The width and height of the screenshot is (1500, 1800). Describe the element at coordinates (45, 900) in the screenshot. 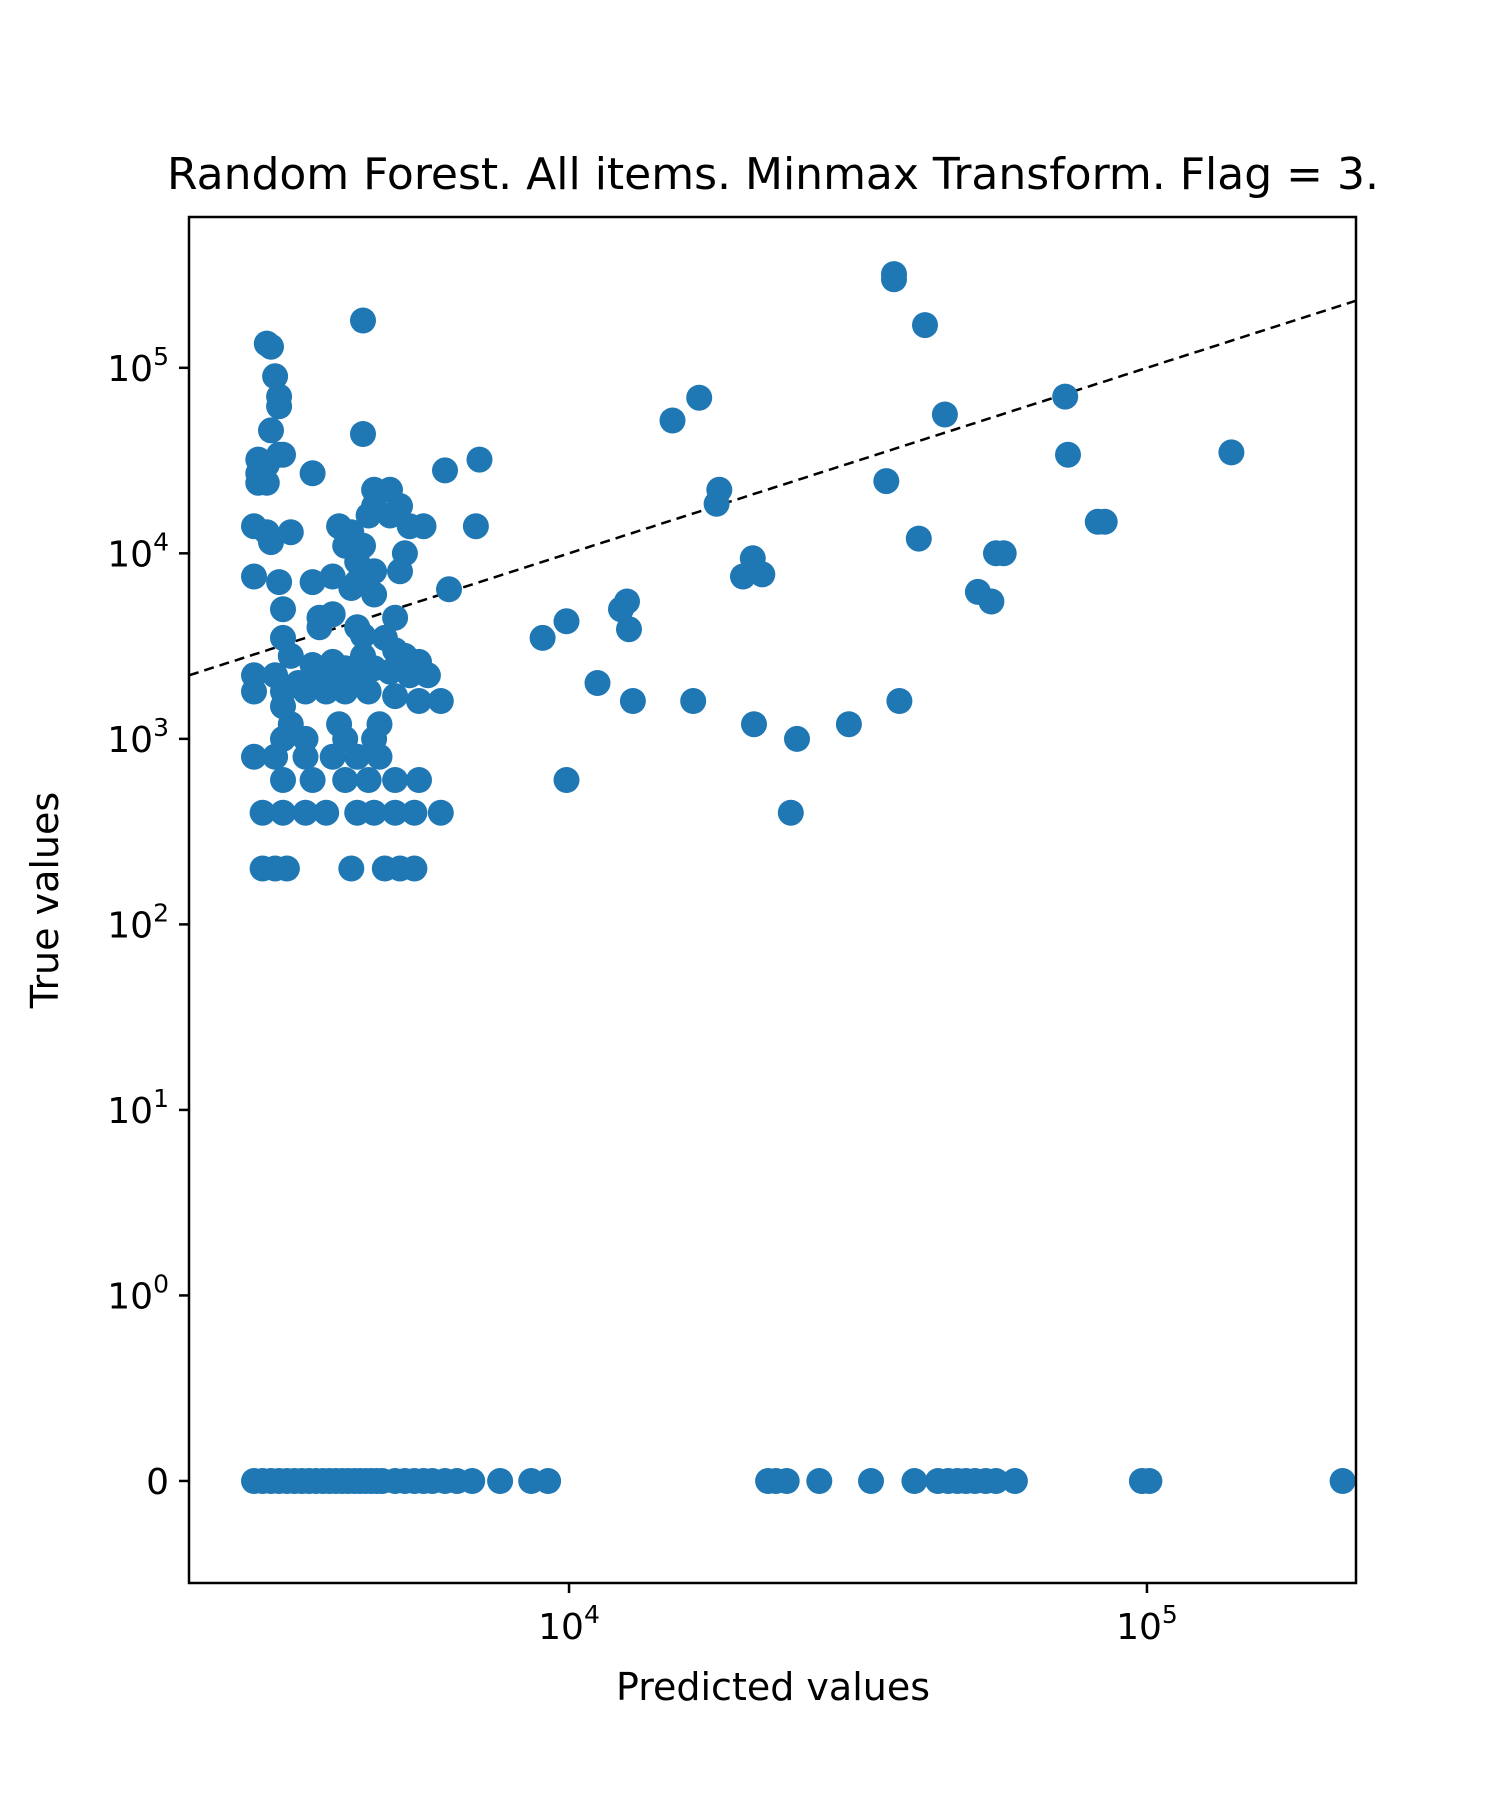

I see `y-axis-label: True values` at that location.